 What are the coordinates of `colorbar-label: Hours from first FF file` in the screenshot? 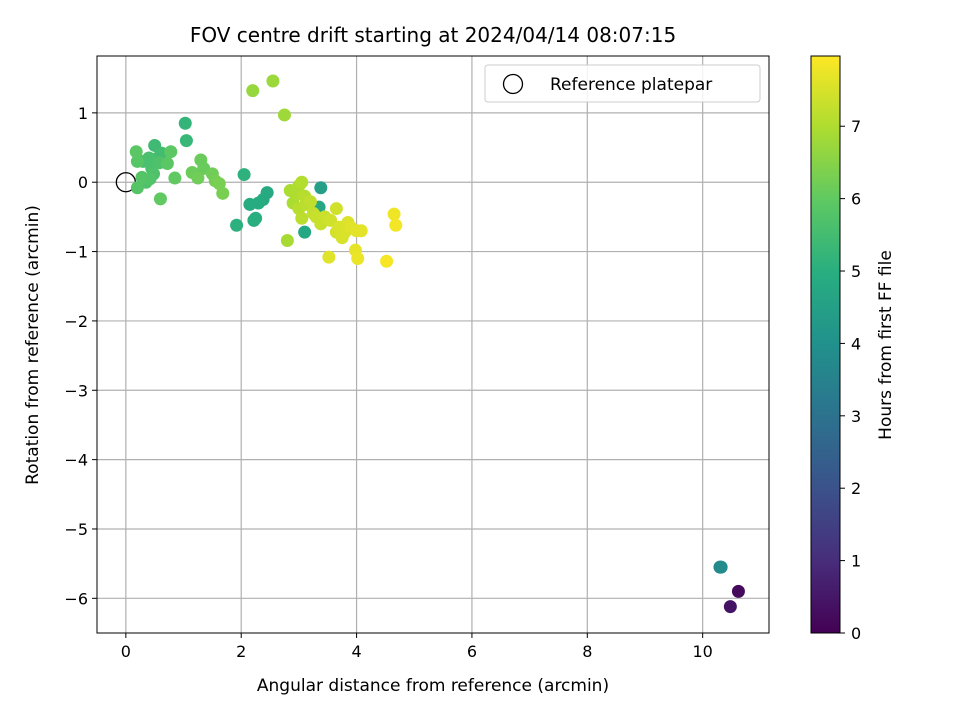 It's located at (886, 345).